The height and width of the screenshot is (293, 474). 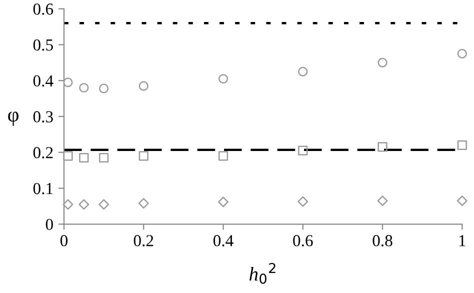 I want to click on x-tick-label: 0.8, so click(x=382, y=240).